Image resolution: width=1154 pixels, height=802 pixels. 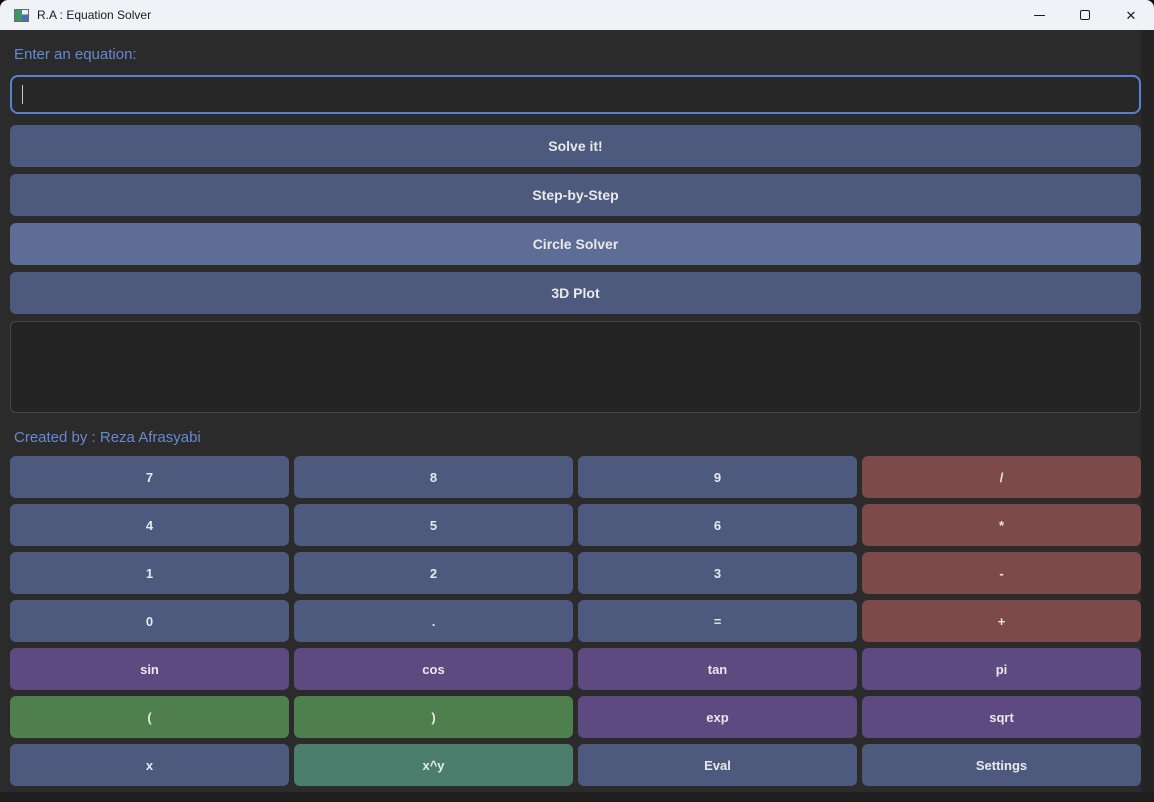 I want to click on credit-text: Created by : Reza Afrasyabi, so click(x=107, y=437).